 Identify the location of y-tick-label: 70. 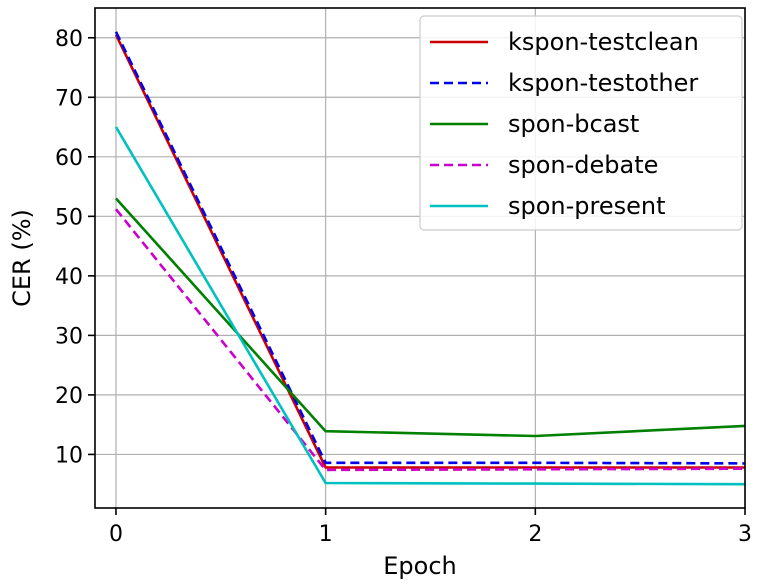
(69, 98).